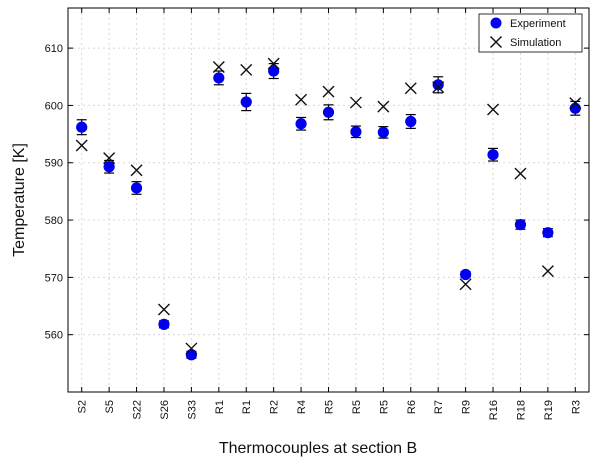 The image size is (597, 465). I want to click on x-tick-label: R4, so click(302, 407).